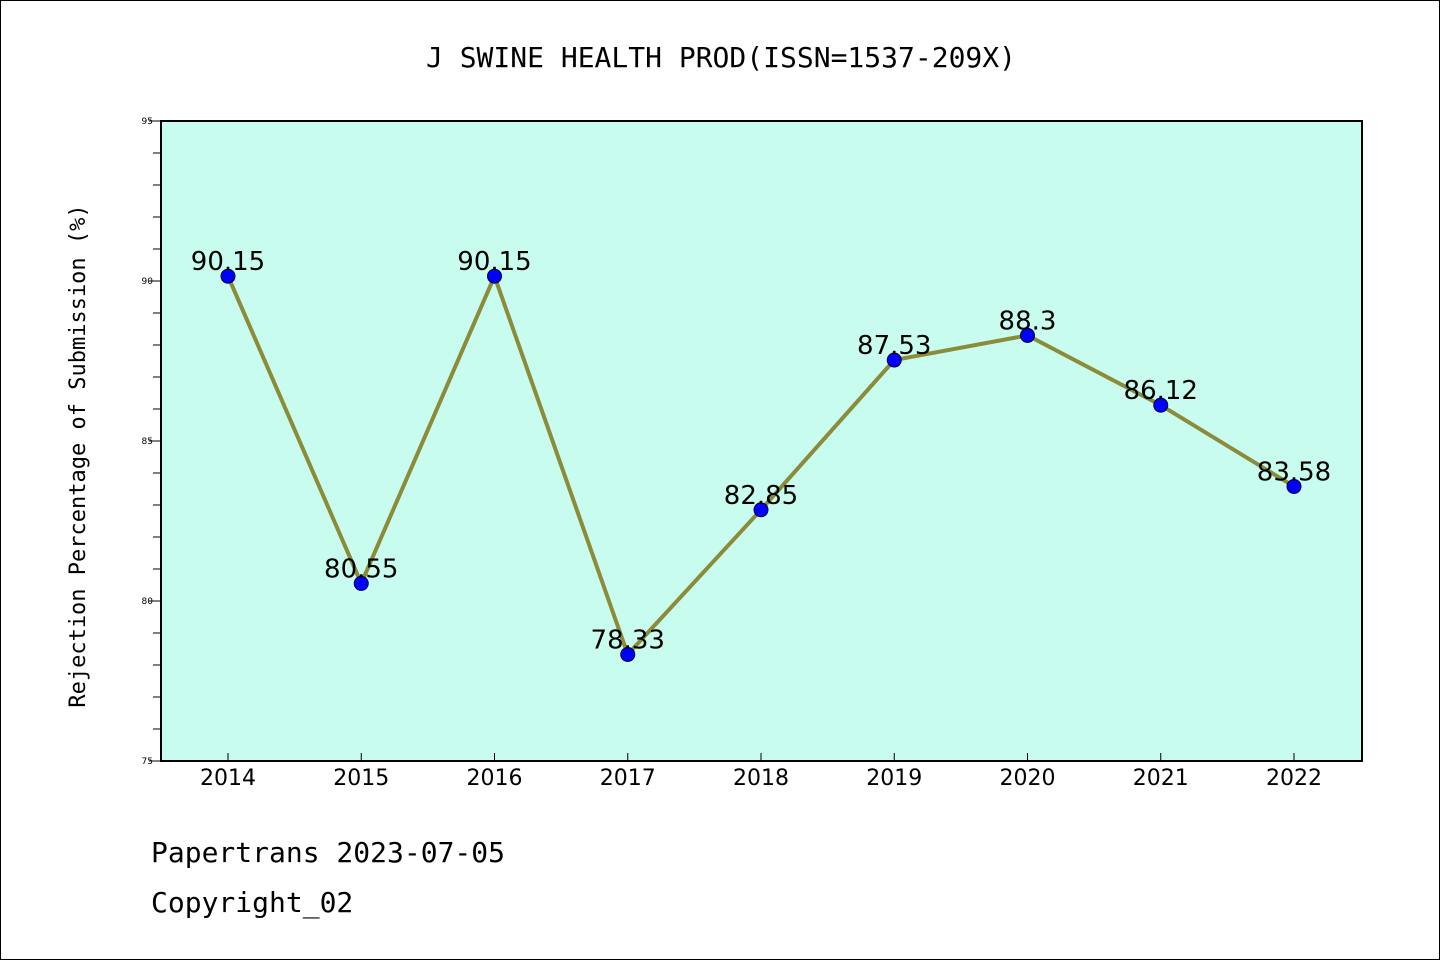 This screenshot has width=1440, height=961. I want to click on chart-title: J SWINE HEALTH PROD(ISSN=1537-209X), so click(721, 57).